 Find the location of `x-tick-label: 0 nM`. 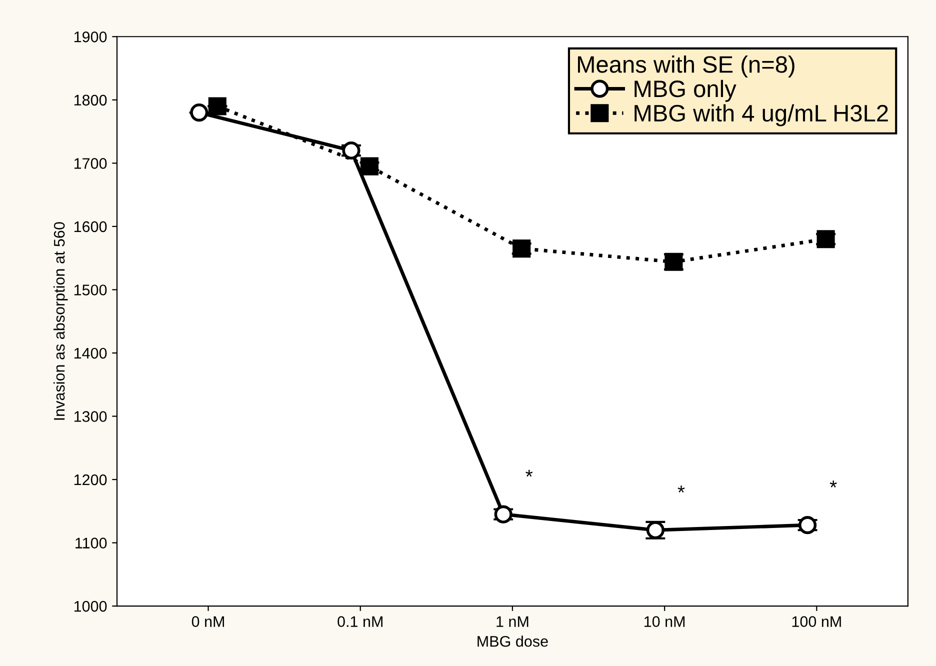

x-tick-label: 0 nM is located at coordinates (208, 622).